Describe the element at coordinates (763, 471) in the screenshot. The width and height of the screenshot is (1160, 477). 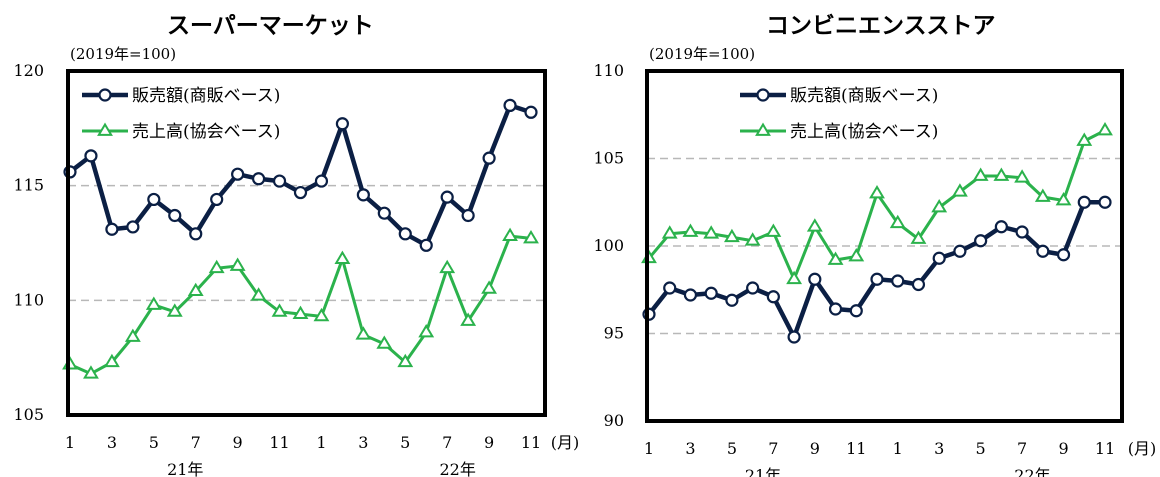
I see `year-label: 21年` at that location.